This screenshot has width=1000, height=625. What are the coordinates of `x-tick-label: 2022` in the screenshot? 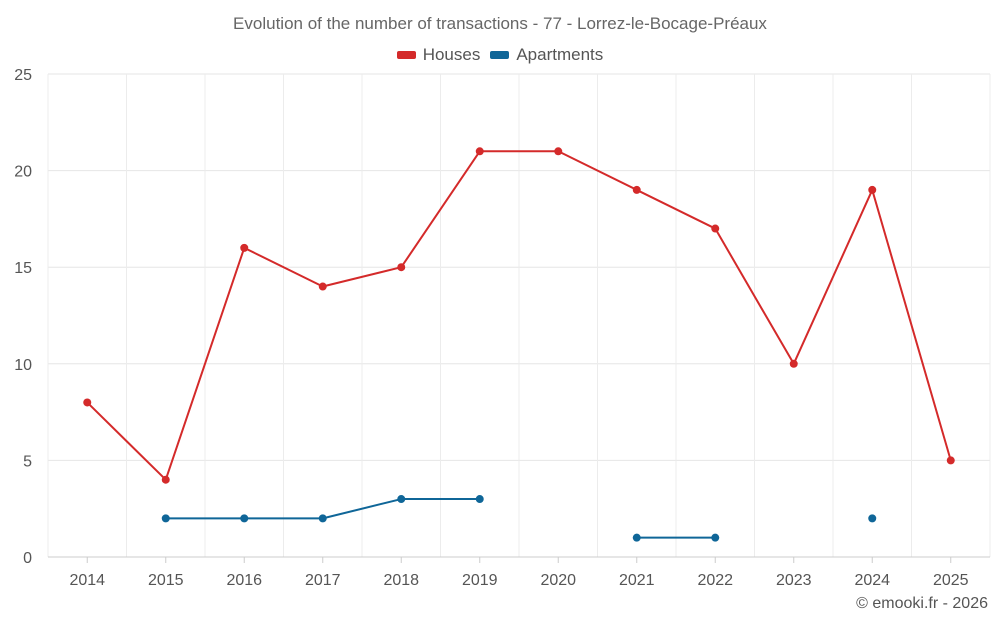 It's located at (715, 580).